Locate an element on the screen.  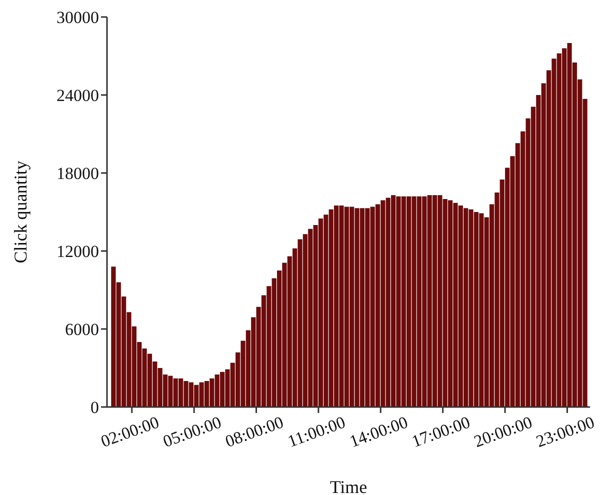
y-tick-label: 6000 is located at coordinates (82, 330).